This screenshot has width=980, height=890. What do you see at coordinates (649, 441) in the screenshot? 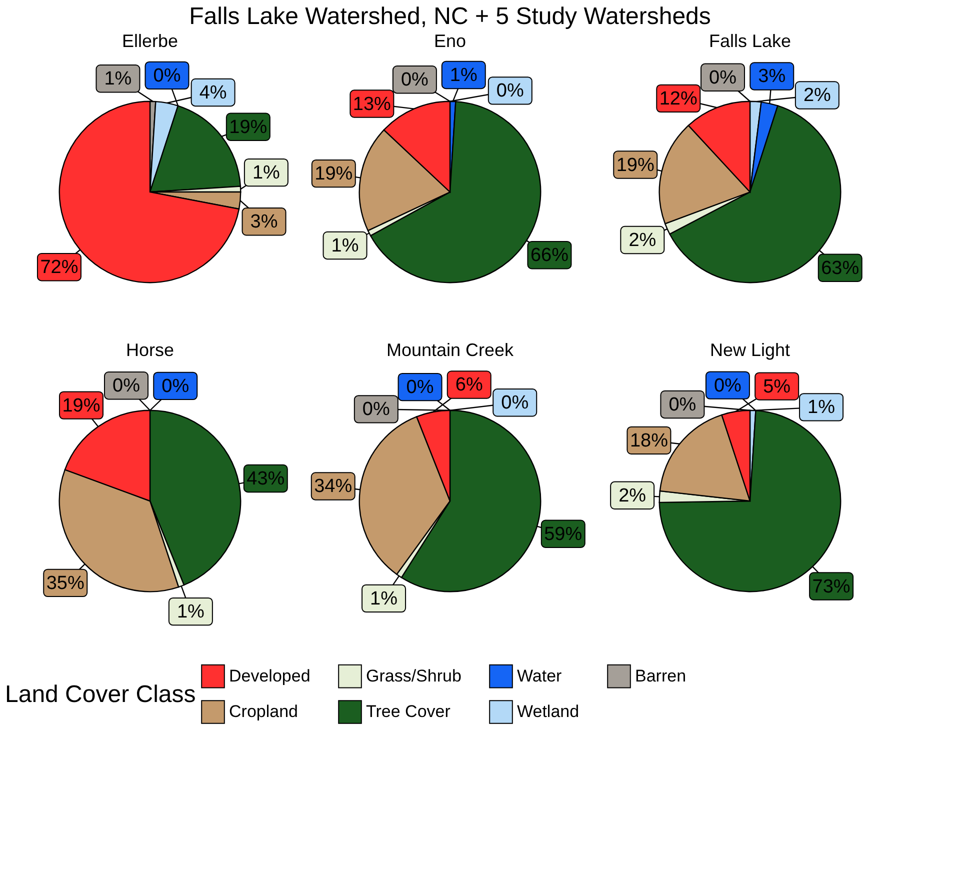
I see `data-label: 18%` at bounding box center [649, 441].